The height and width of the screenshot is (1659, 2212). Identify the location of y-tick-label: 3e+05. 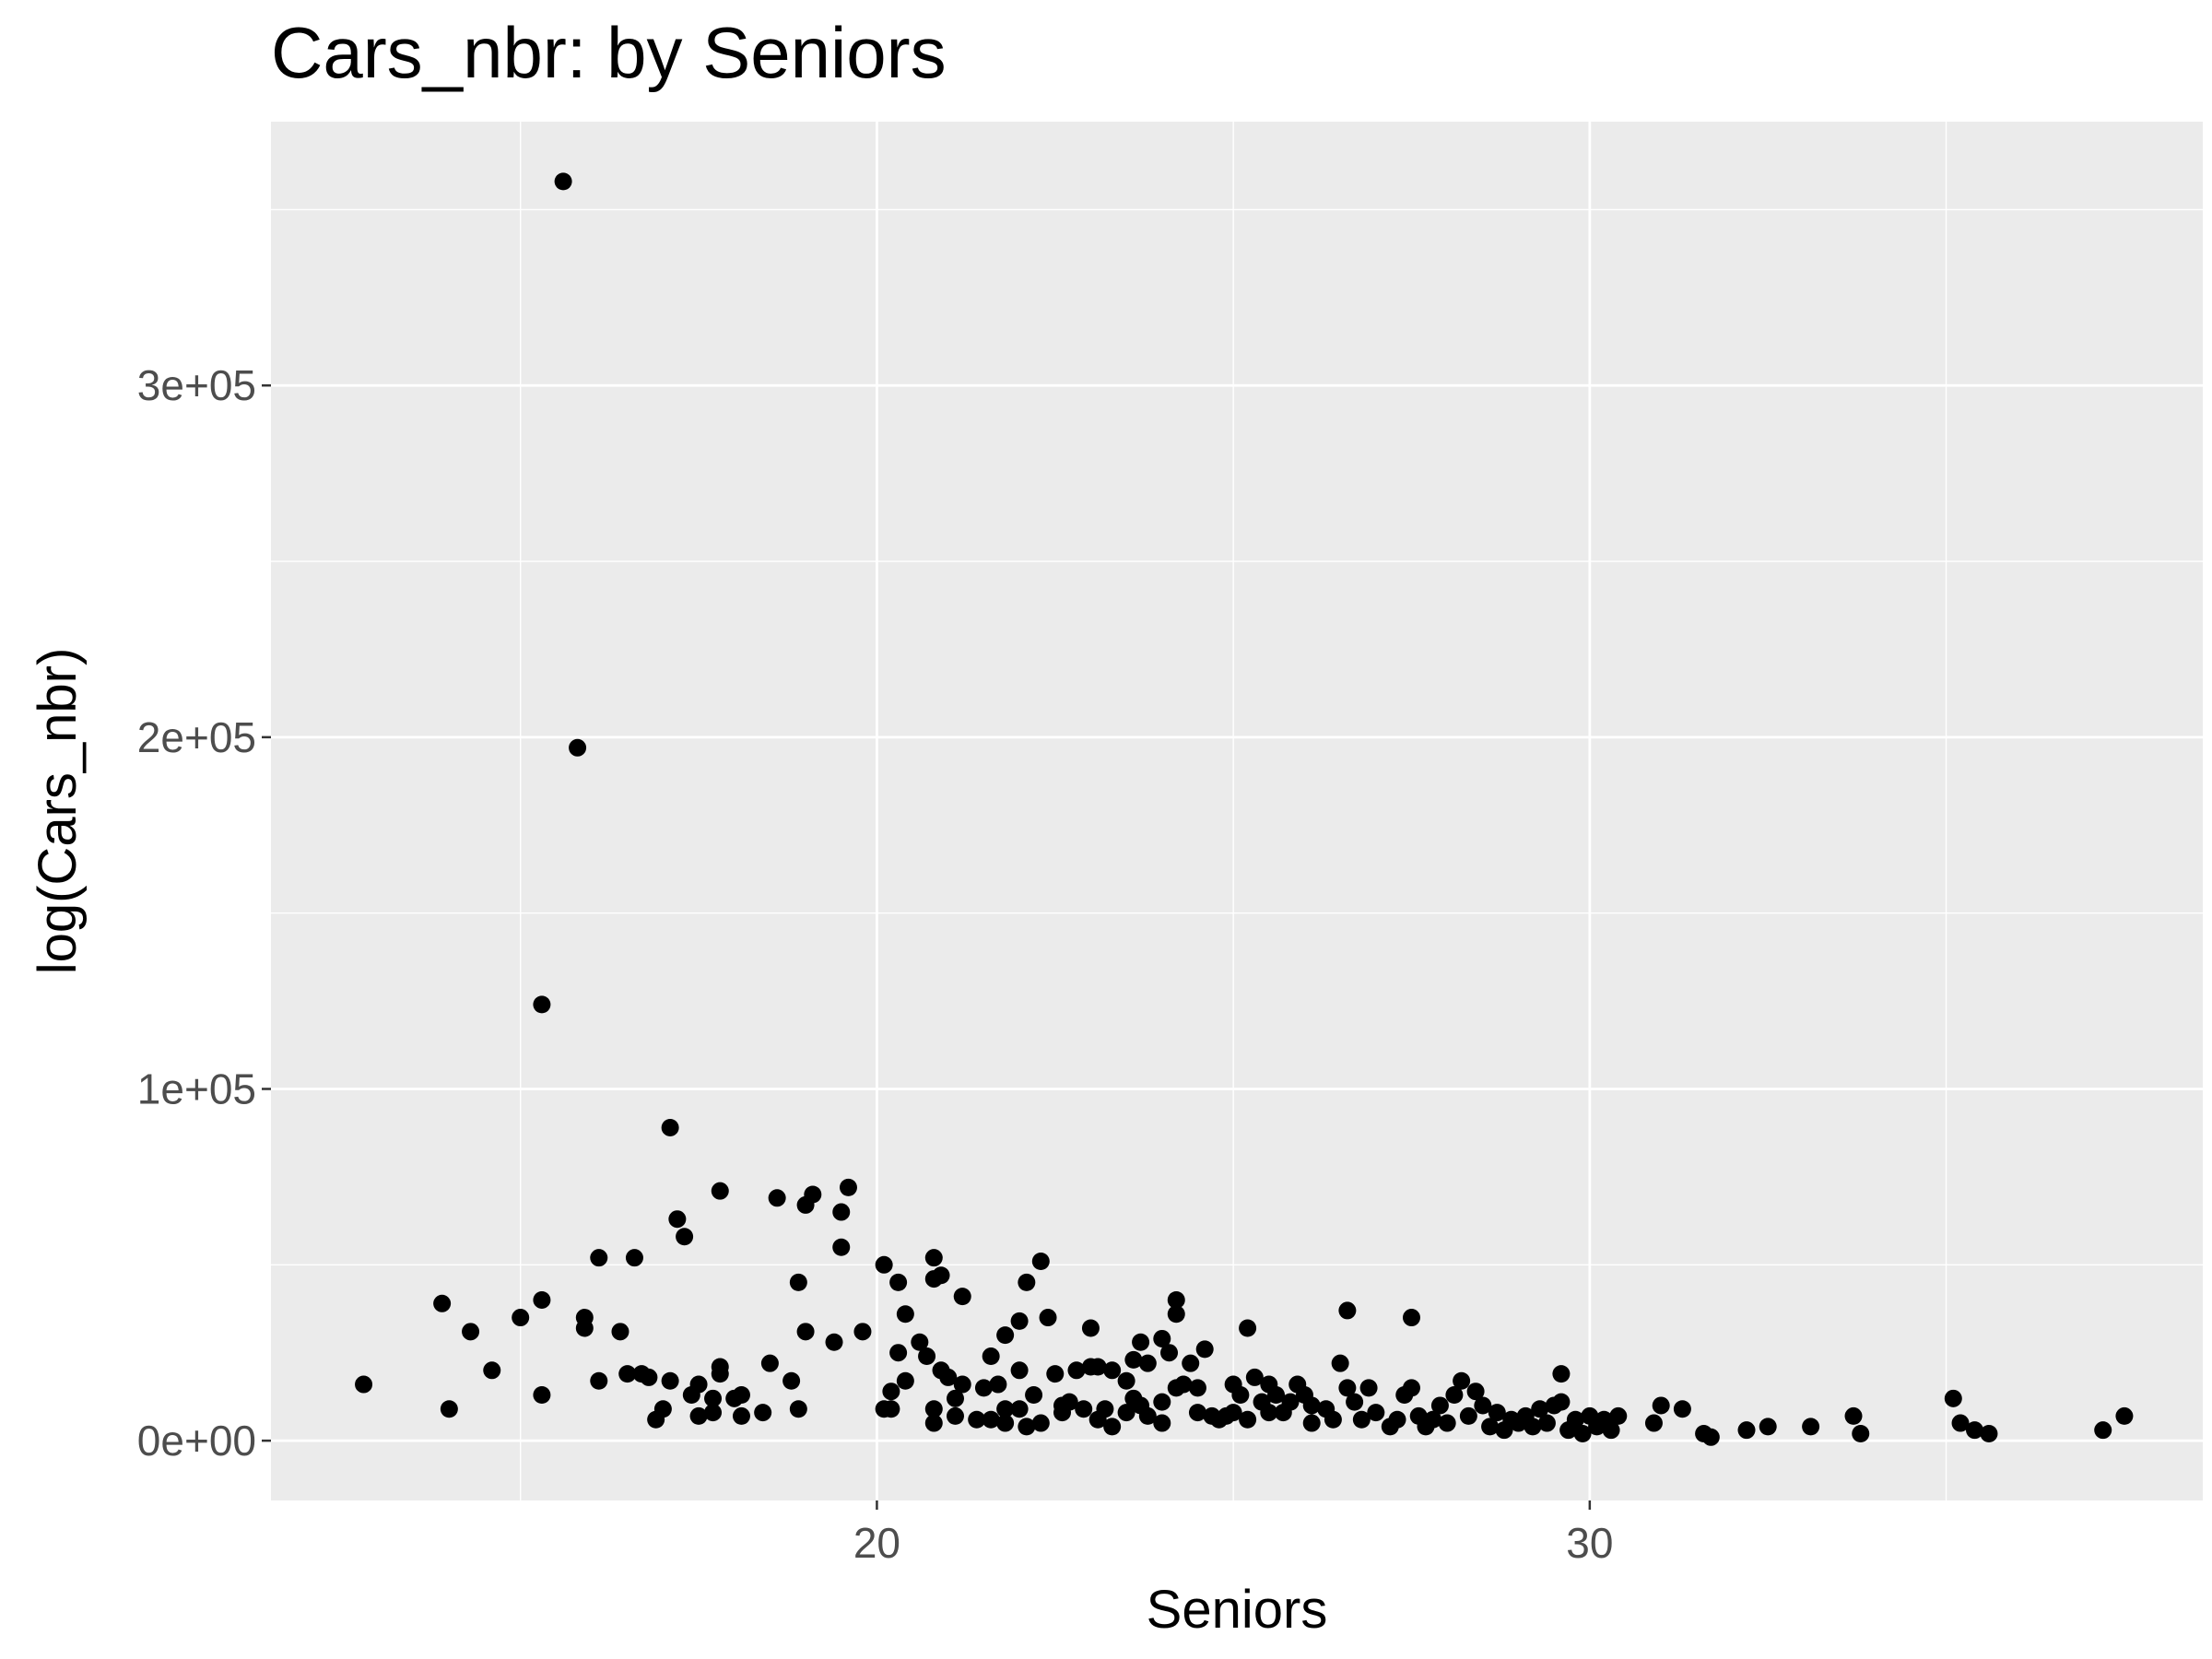
(196, 385).